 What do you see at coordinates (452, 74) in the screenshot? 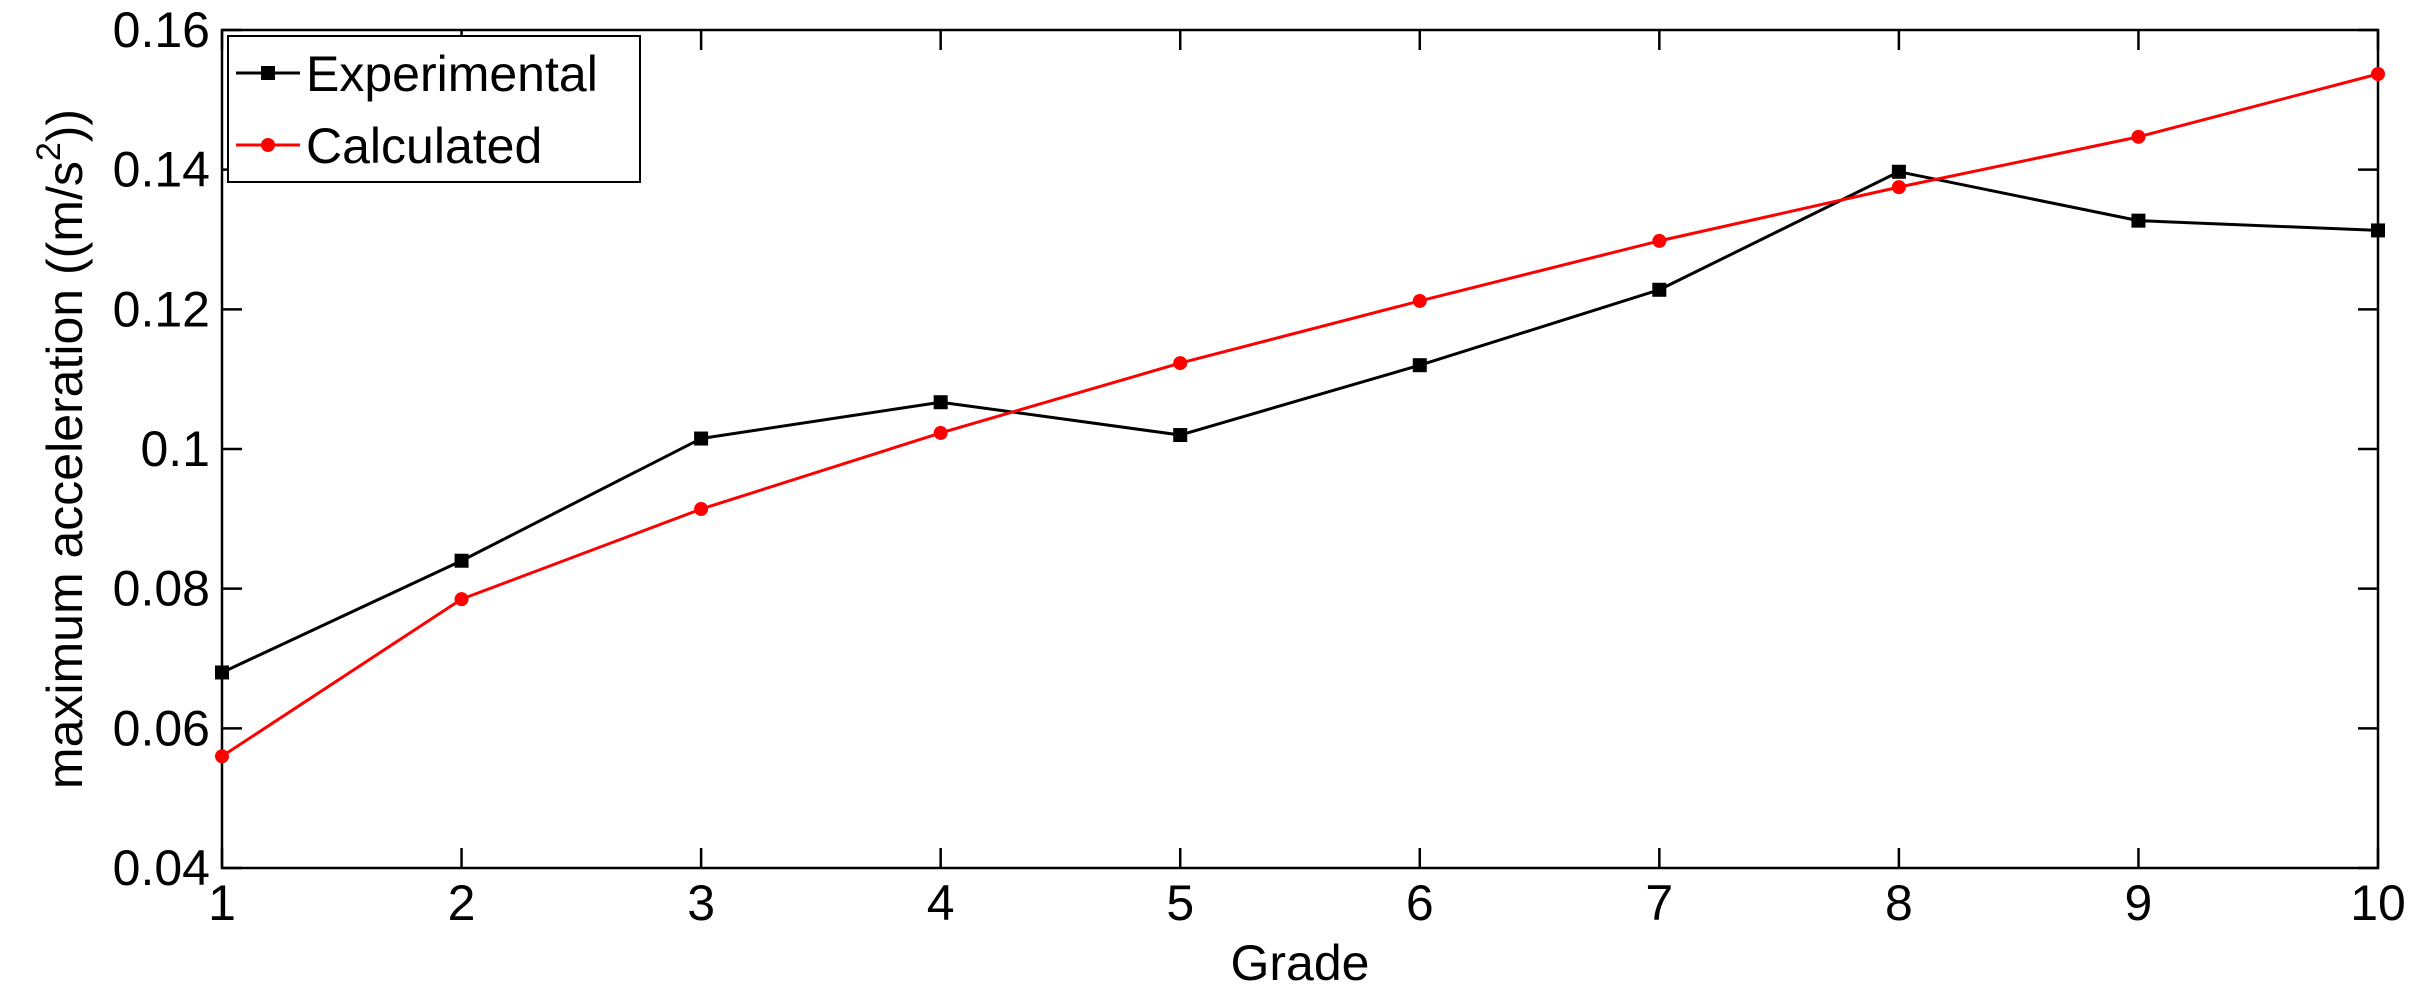
I see `legend-label-experimental: Experimental` at bounding box center [452, 74].